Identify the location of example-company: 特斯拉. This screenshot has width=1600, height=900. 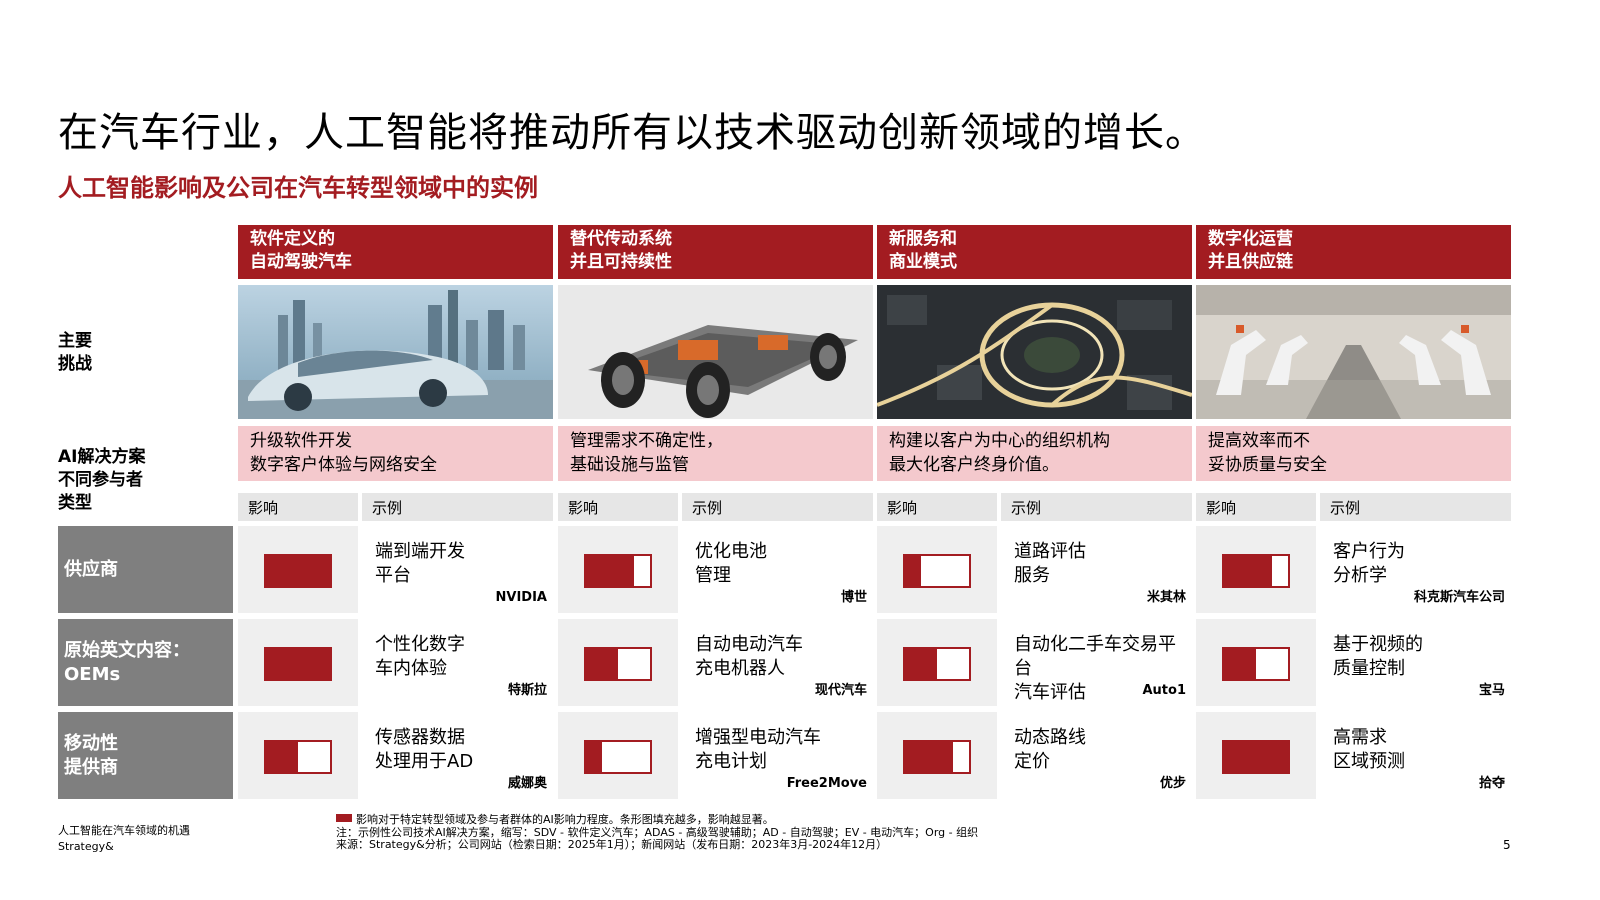
(527, 690).